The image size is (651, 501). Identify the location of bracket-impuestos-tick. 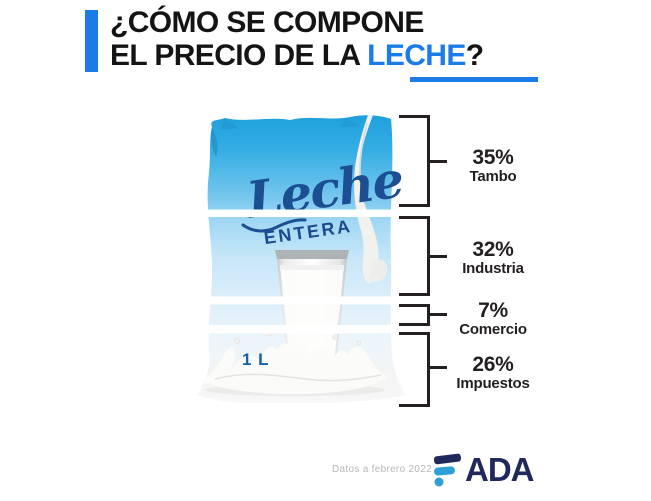
(438, 367).